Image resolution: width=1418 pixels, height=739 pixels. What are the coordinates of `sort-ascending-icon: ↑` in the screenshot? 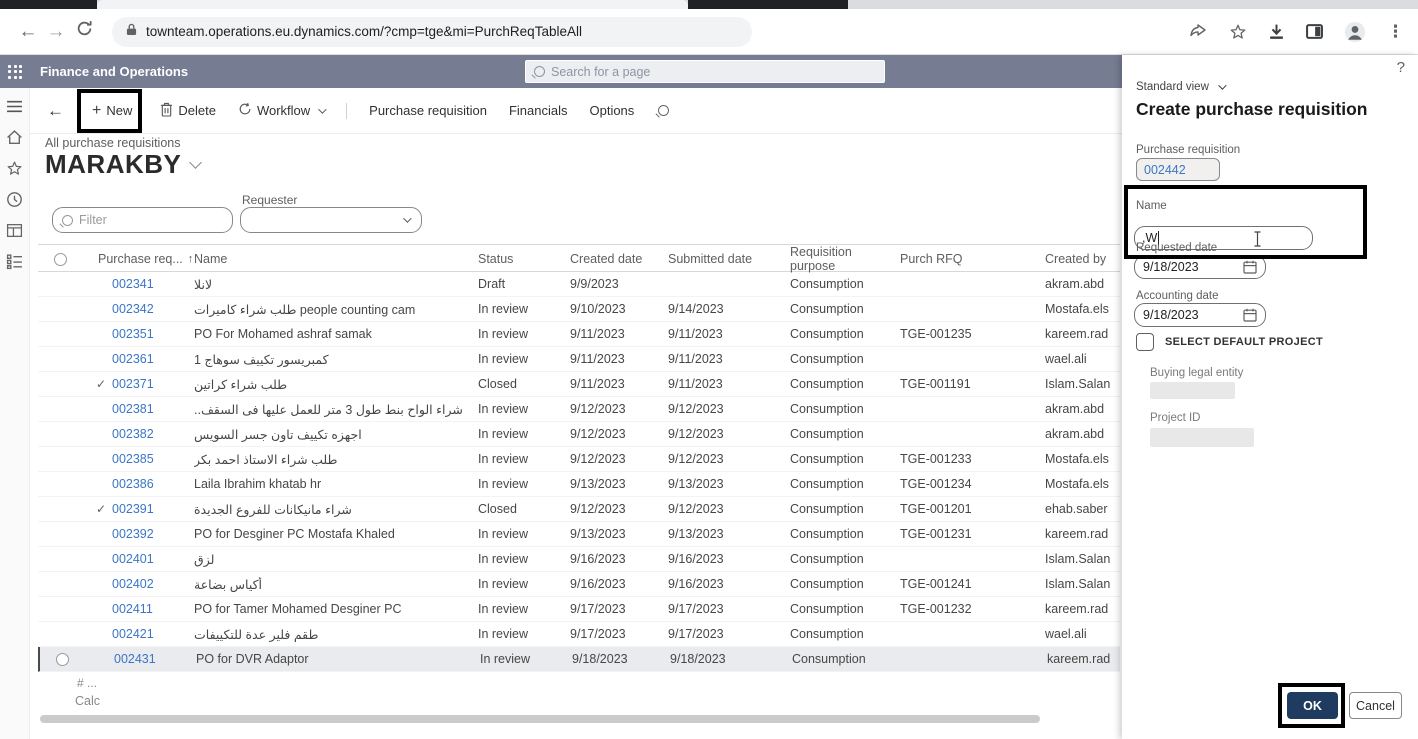 It's located at (190, 259).